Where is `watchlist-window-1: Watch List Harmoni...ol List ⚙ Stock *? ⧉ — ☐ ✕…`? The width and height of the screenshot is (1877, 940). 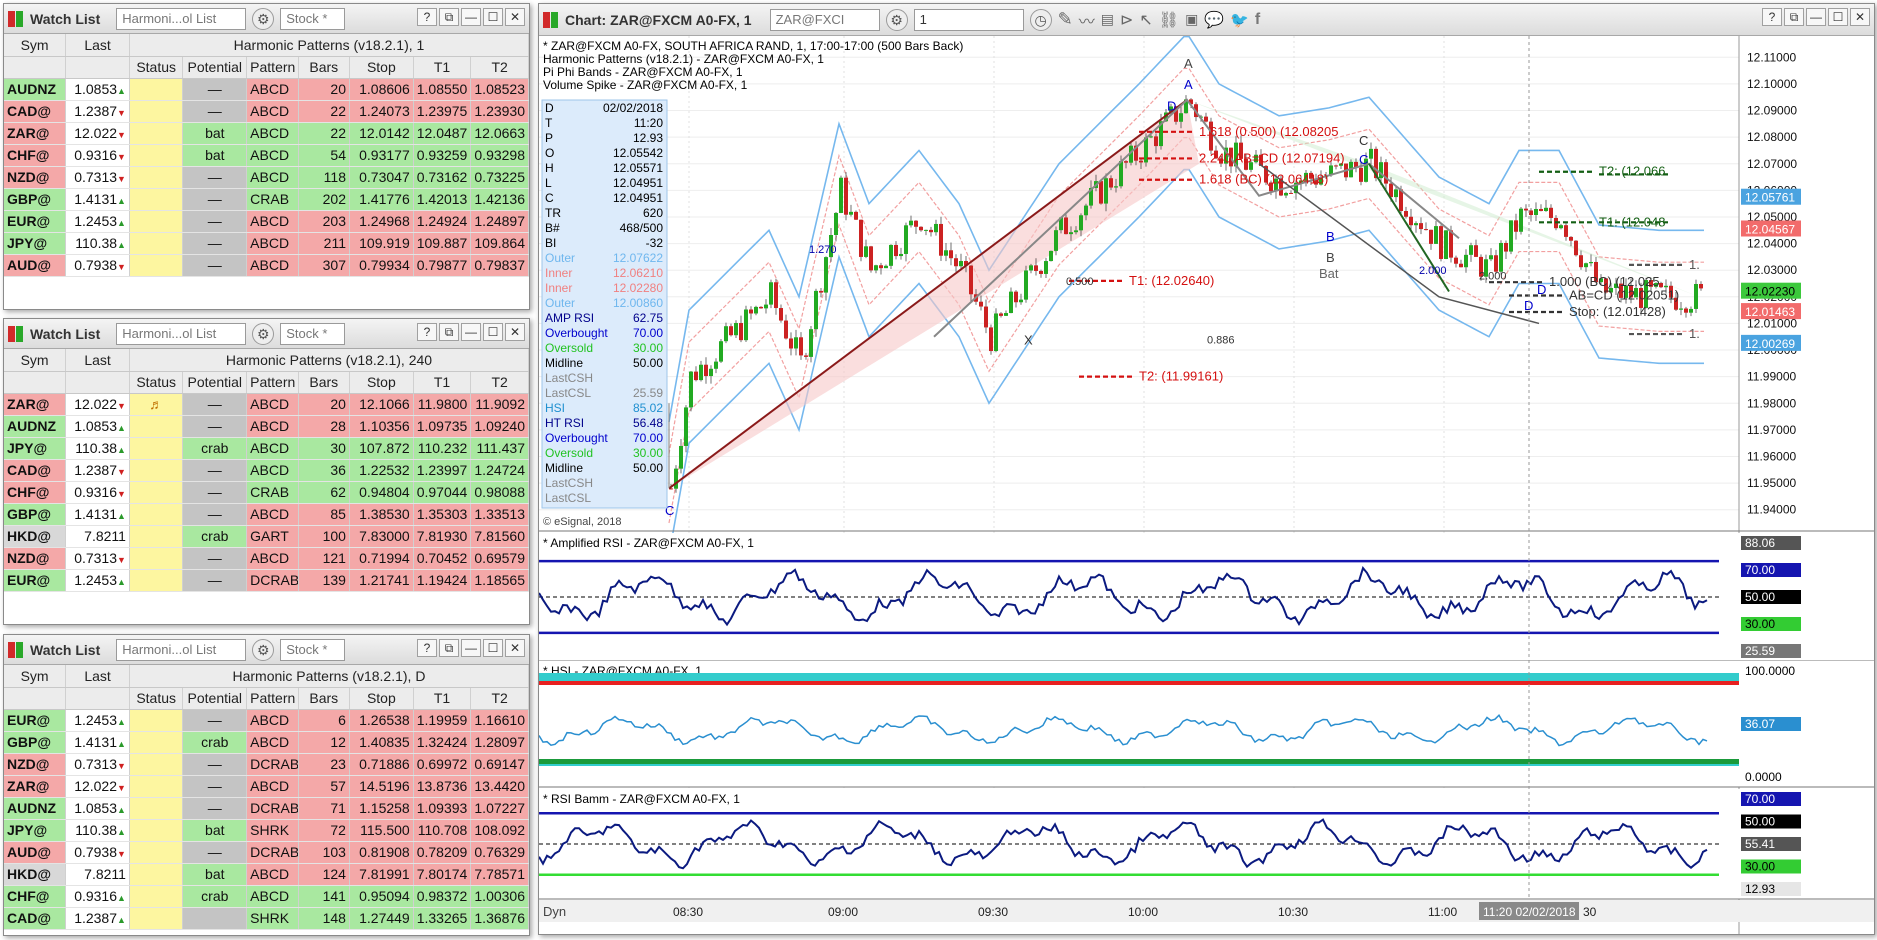 watchlist-window-1: Watch List Harmoni...ol List ⚙ Stock *? ⧉ — ☐ ✕… is located at coordinates (266, 156).